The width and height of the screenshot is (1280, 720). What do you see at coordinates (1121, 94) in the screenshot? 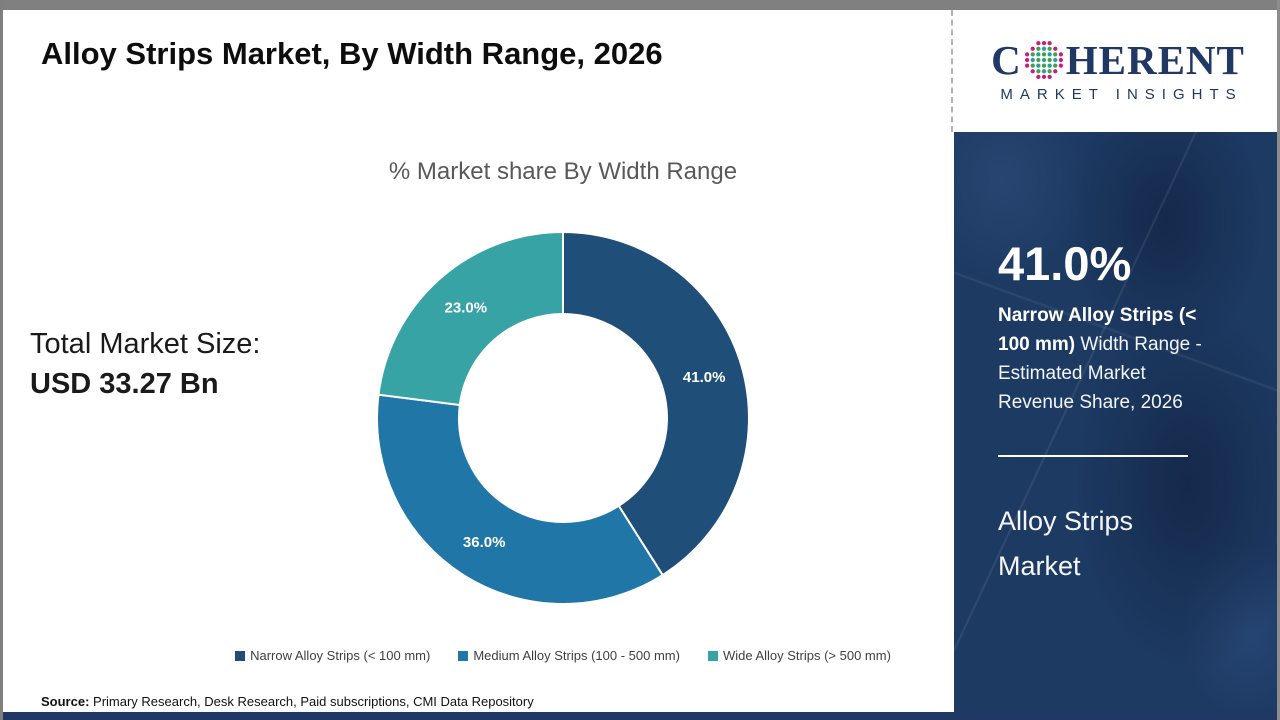
I see `coherent-logo-subtitle: MARKET INSIGHTS` at bounding box center [1121, 94].